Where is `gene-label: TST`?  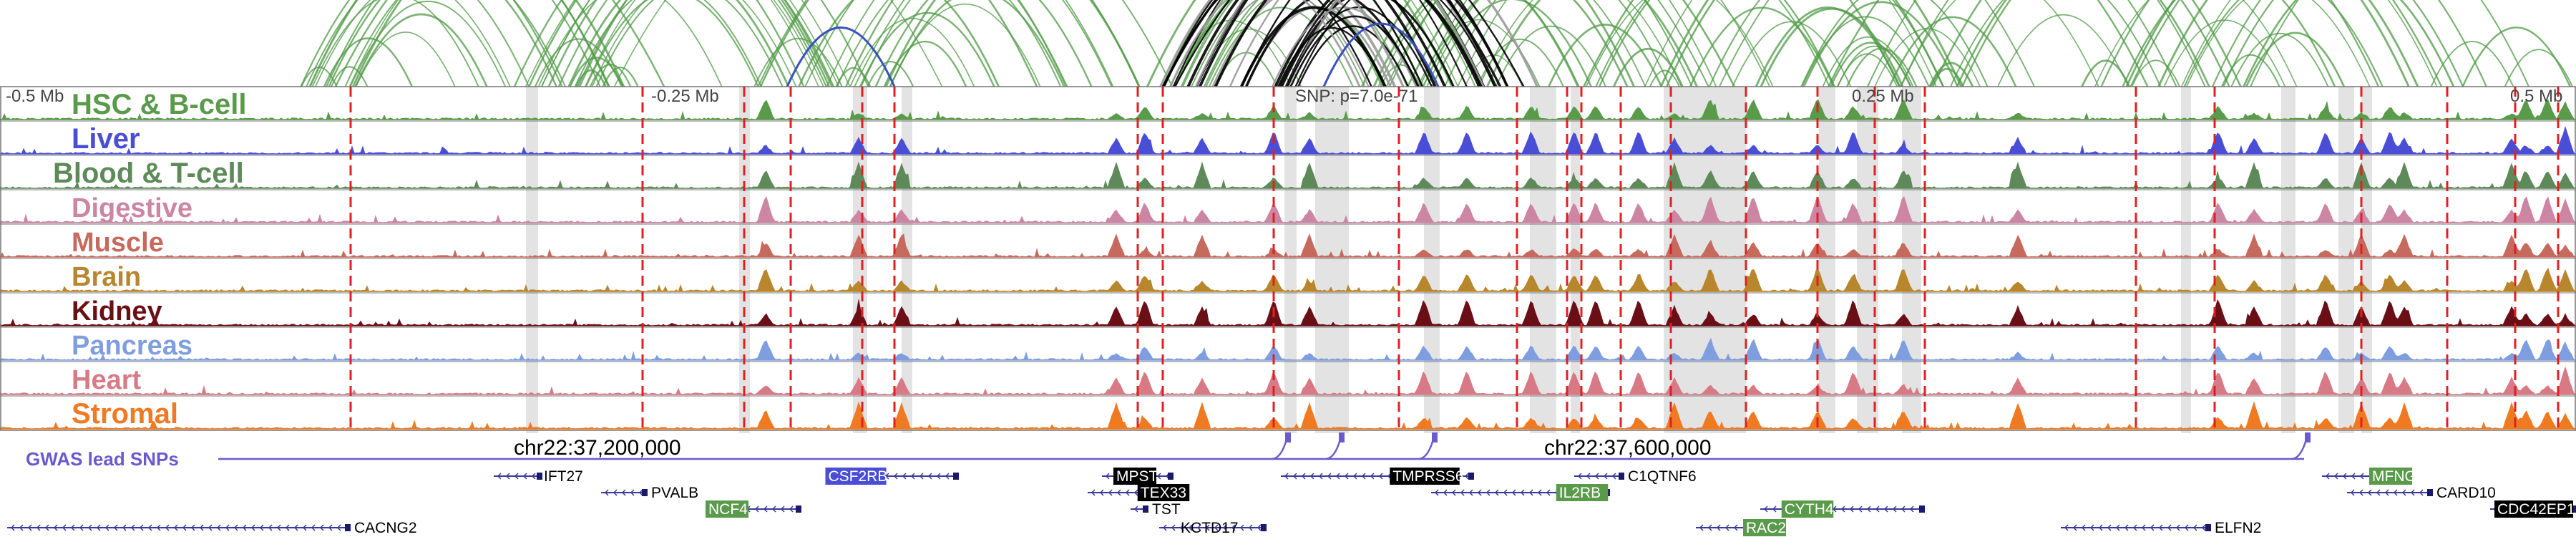
gene-label: TST is located at coordinates (1166, 509).